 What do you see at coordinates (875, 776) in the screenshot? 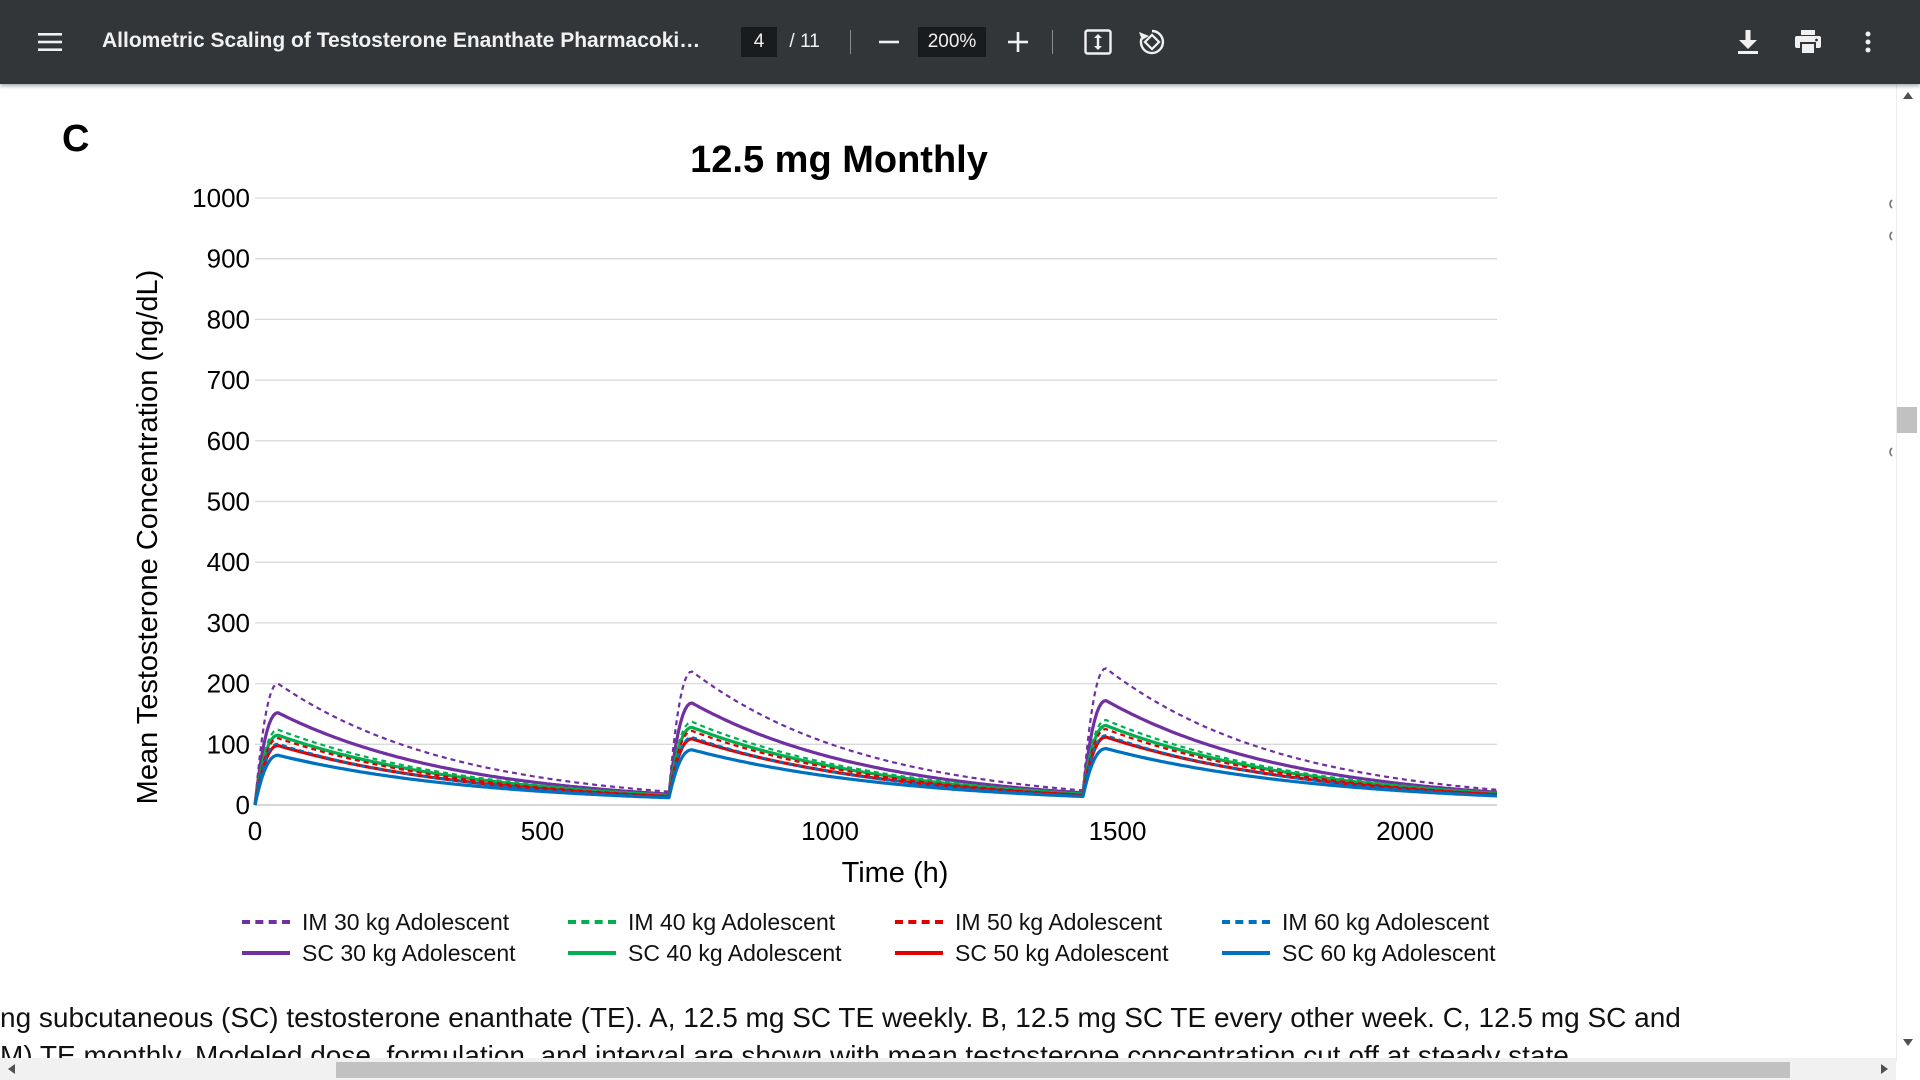
I see `series-line-sc-60-kg-adolescent` at bounding box center [875, 776].